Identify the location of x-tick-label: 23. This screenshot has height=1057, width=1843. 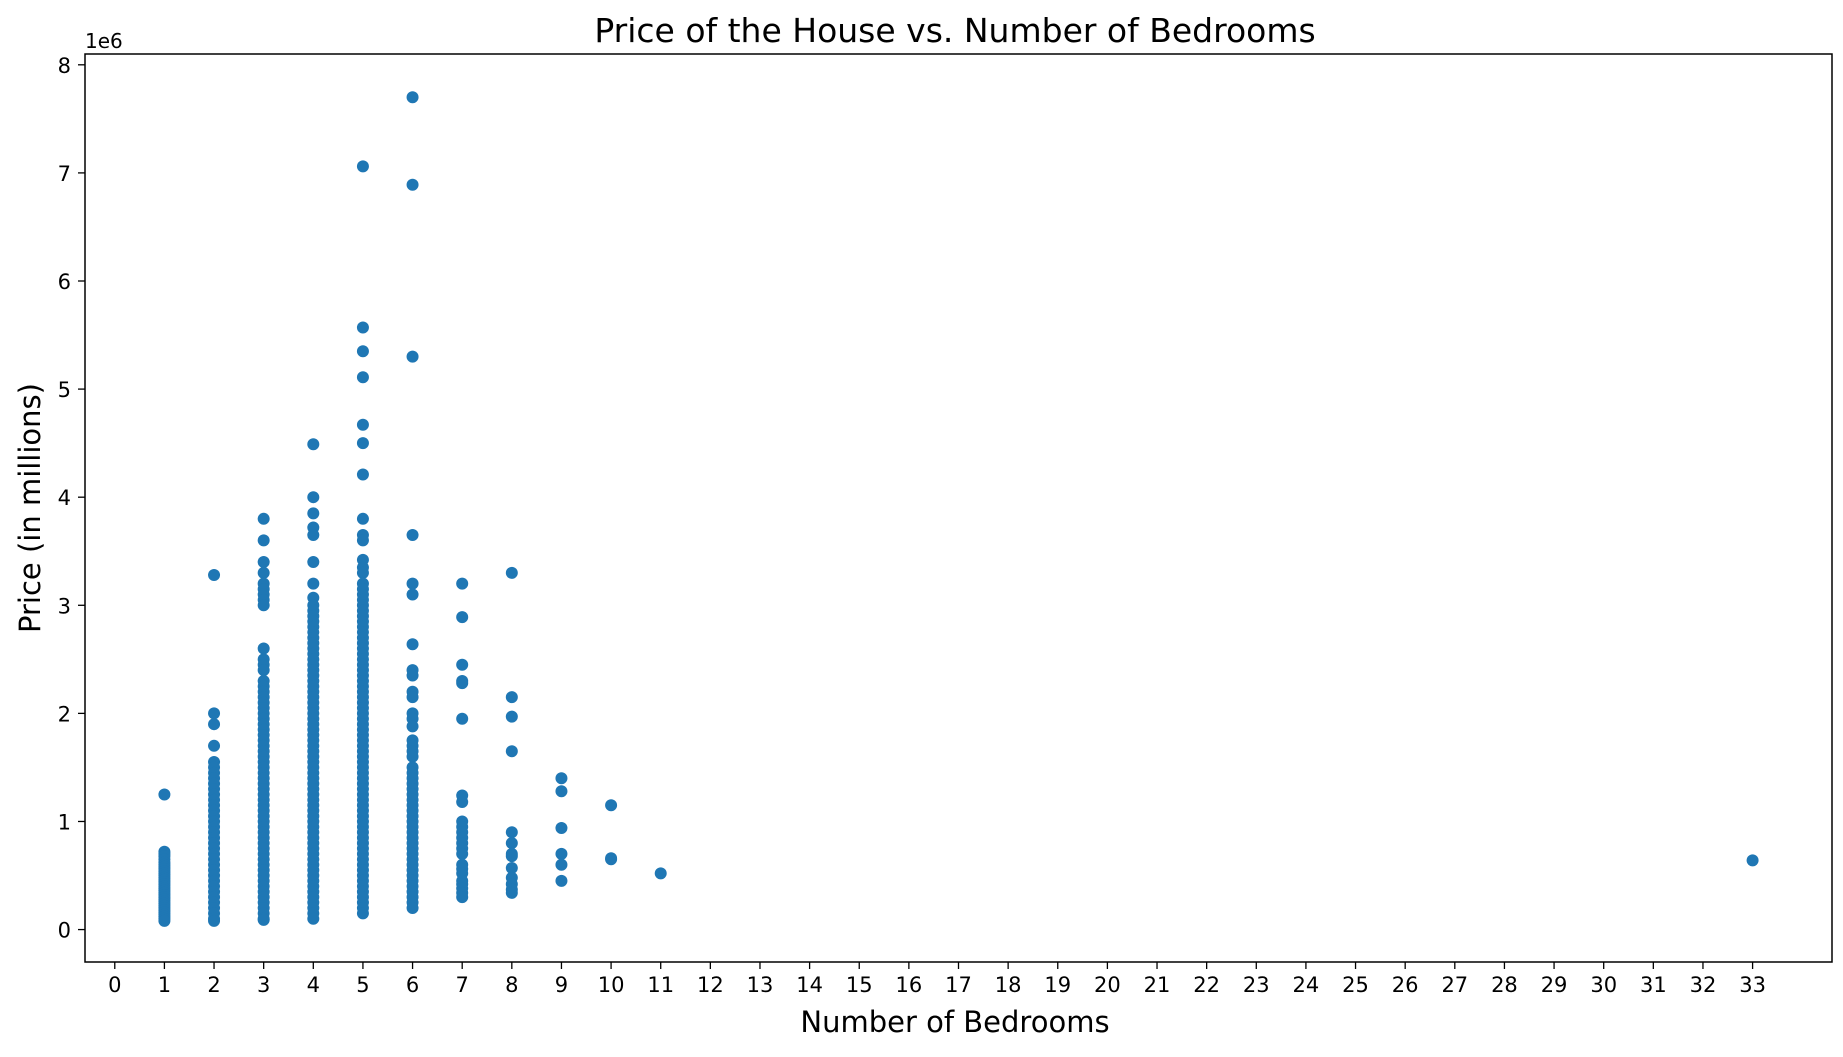
(1256, 985).